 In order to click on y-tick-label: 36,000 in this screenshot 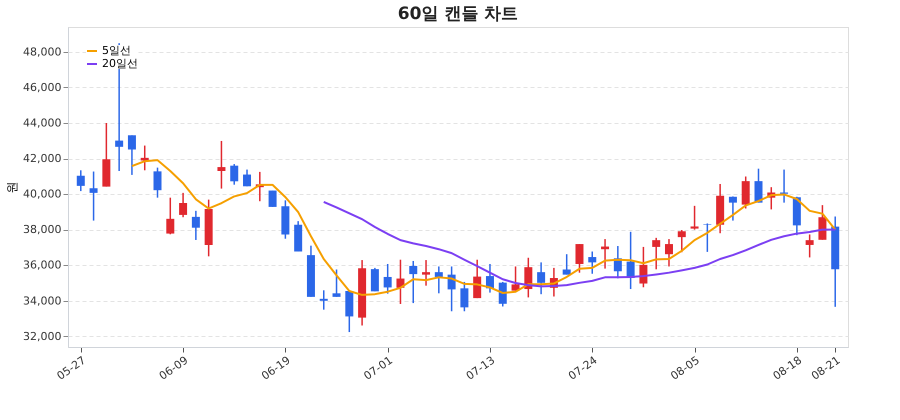, I will do `click(42, 265)`.